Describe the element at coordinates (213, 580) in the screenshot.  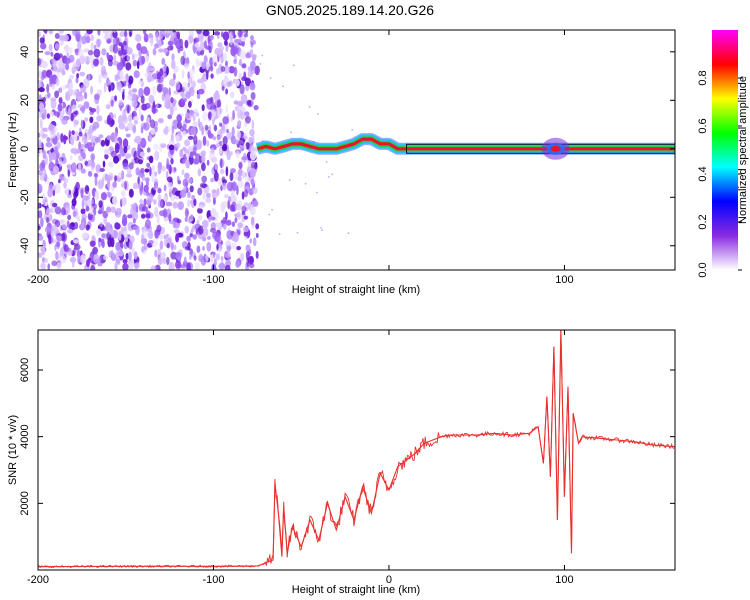
I see `snr-x-tick-label: -100` at that location.